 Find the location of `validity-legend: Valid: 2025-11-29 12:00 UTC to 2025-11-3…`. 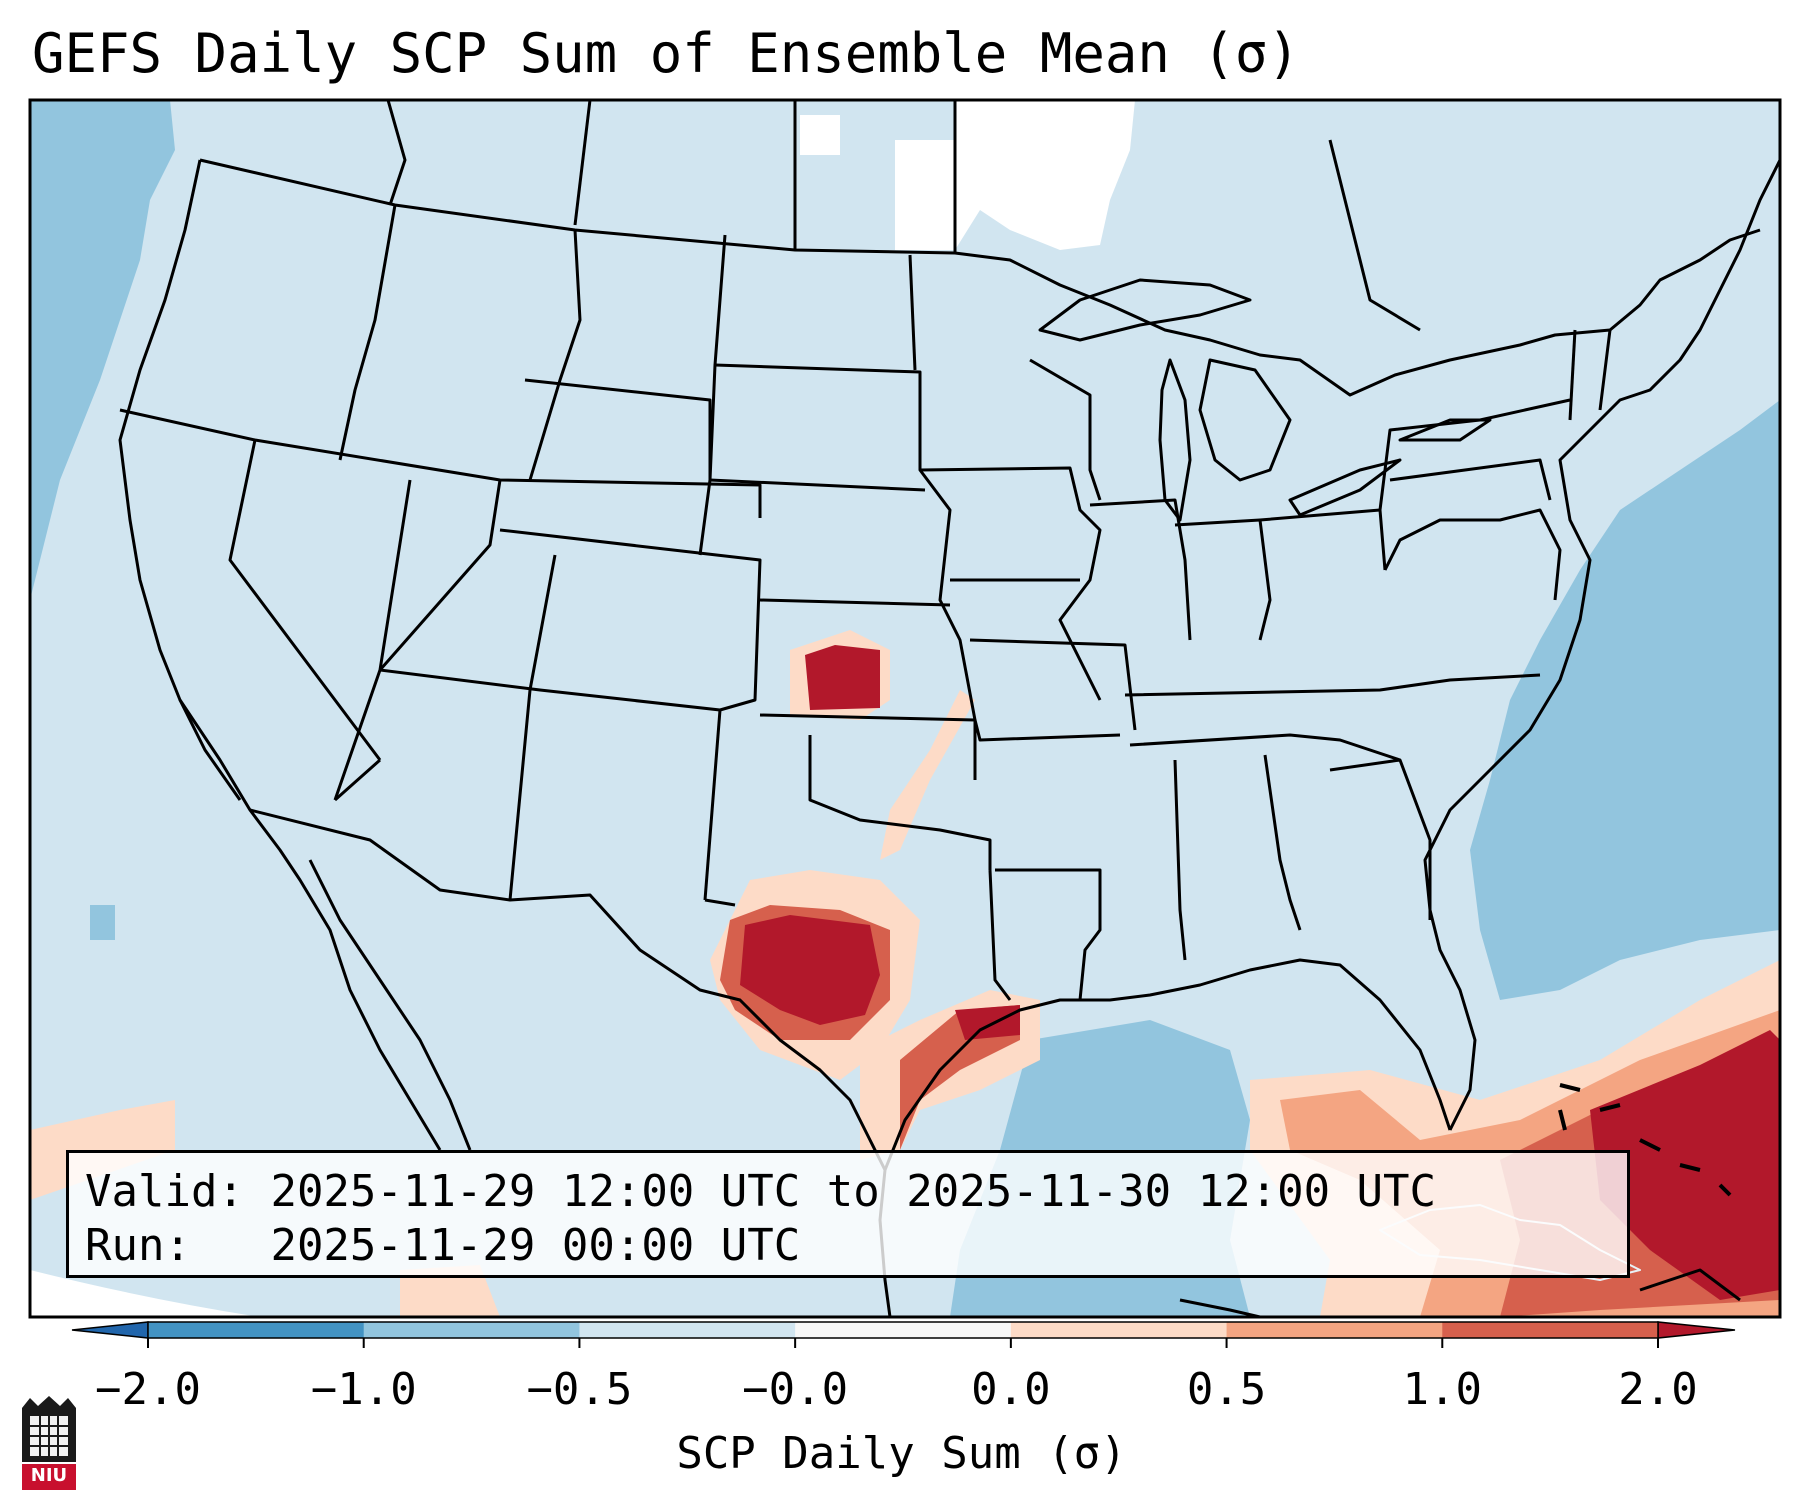

validity-legend: Valid: 2025-11-29 12:00 UTC to 2025-11-3… is located at coordinates (848, 1214).